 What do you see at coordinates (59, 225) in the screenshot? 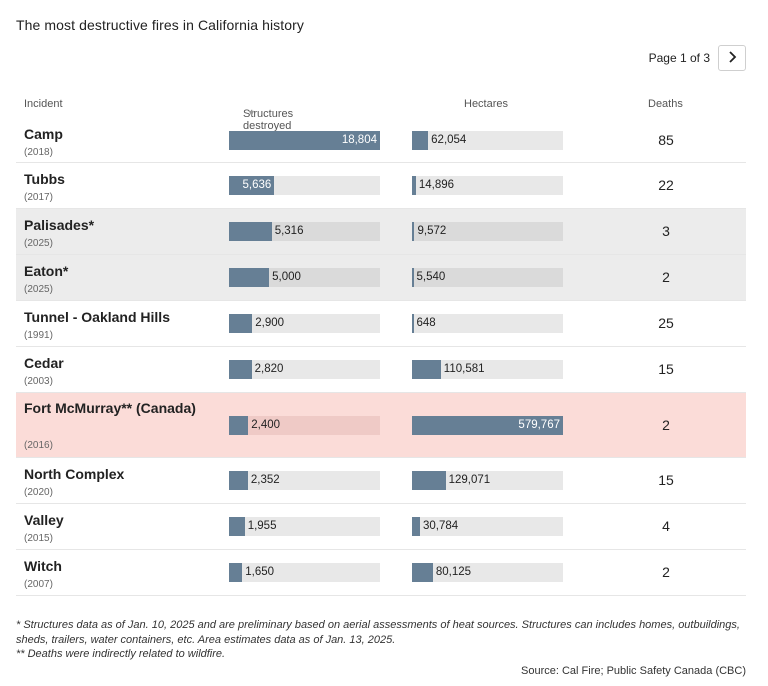
I see `incident-name: Palisades*` at bounding box center [59, 225].